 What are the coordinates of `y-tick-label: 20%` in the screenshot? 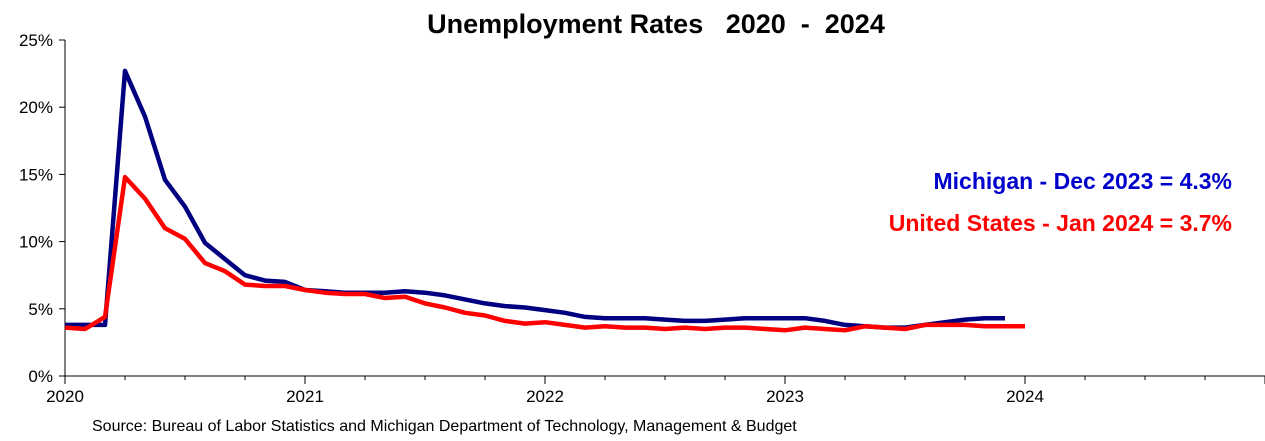 It's located at (36, 107).